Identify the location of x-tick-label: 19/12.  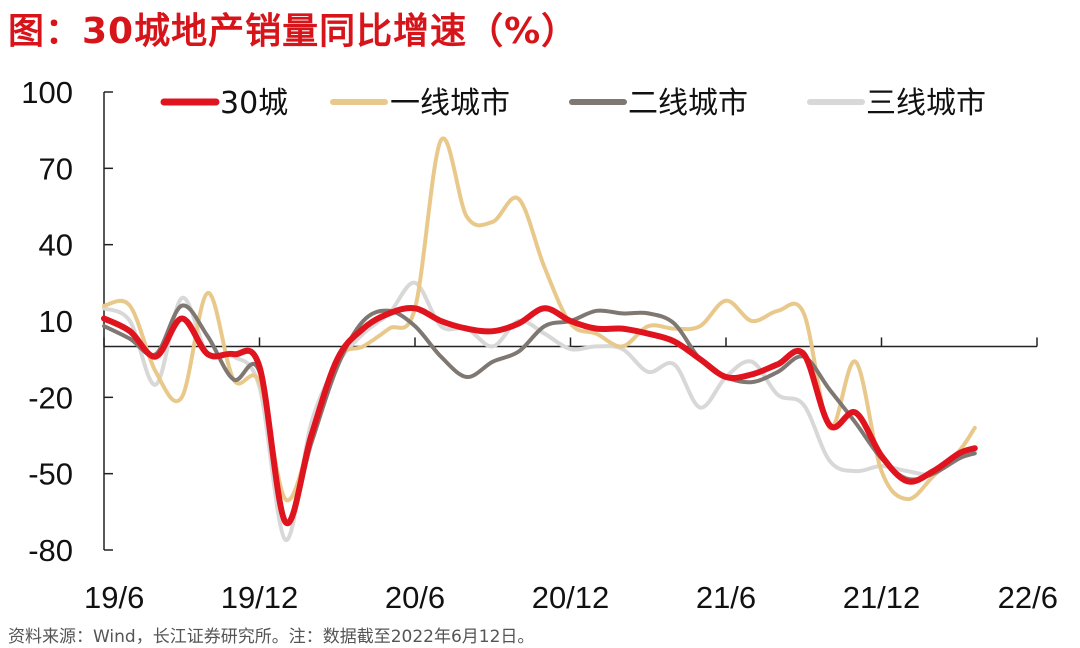
(260, 597).